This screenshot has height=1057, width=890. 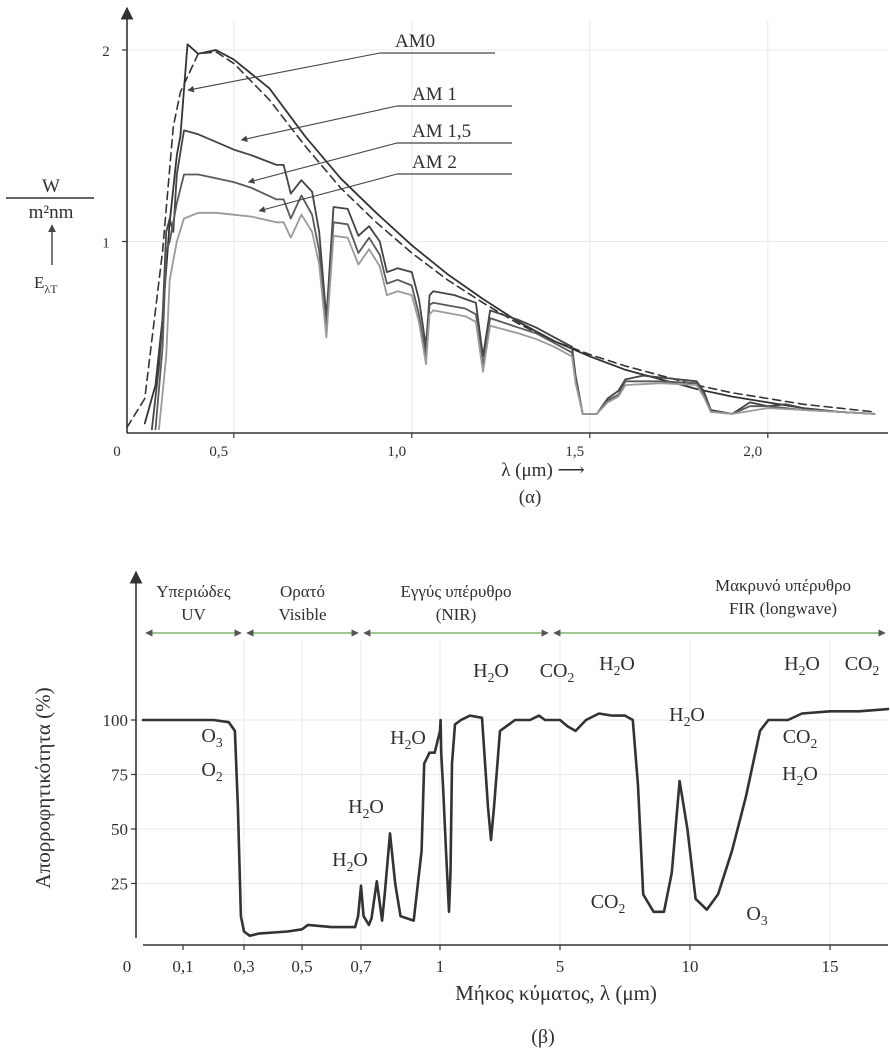 I want to click on annotation-am0: AM0, so click(x=341, y=62).